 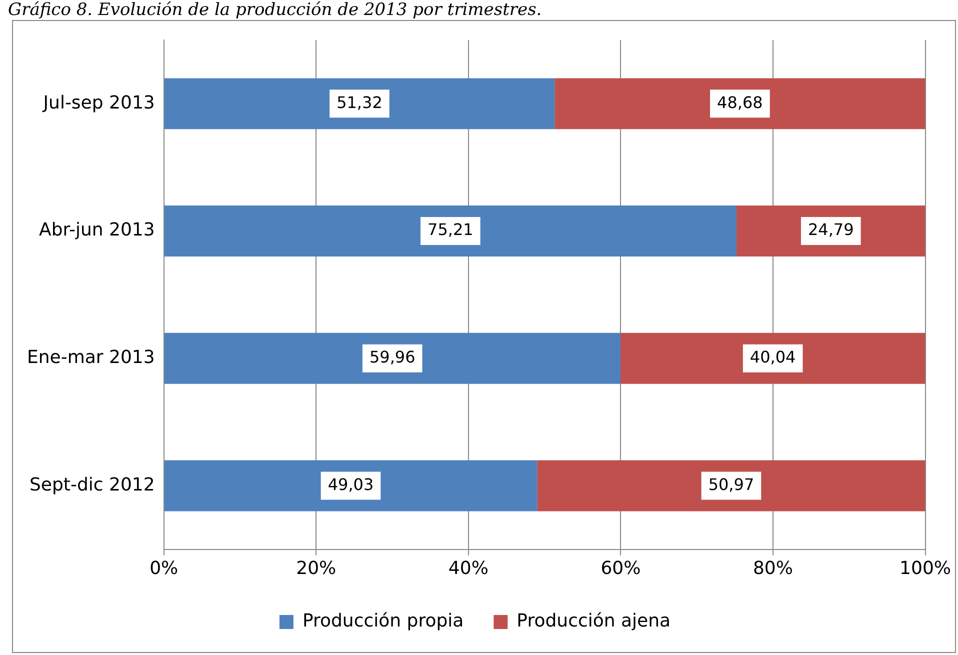 I want to click on data-label: 59,96, so click(x=392, y=357).